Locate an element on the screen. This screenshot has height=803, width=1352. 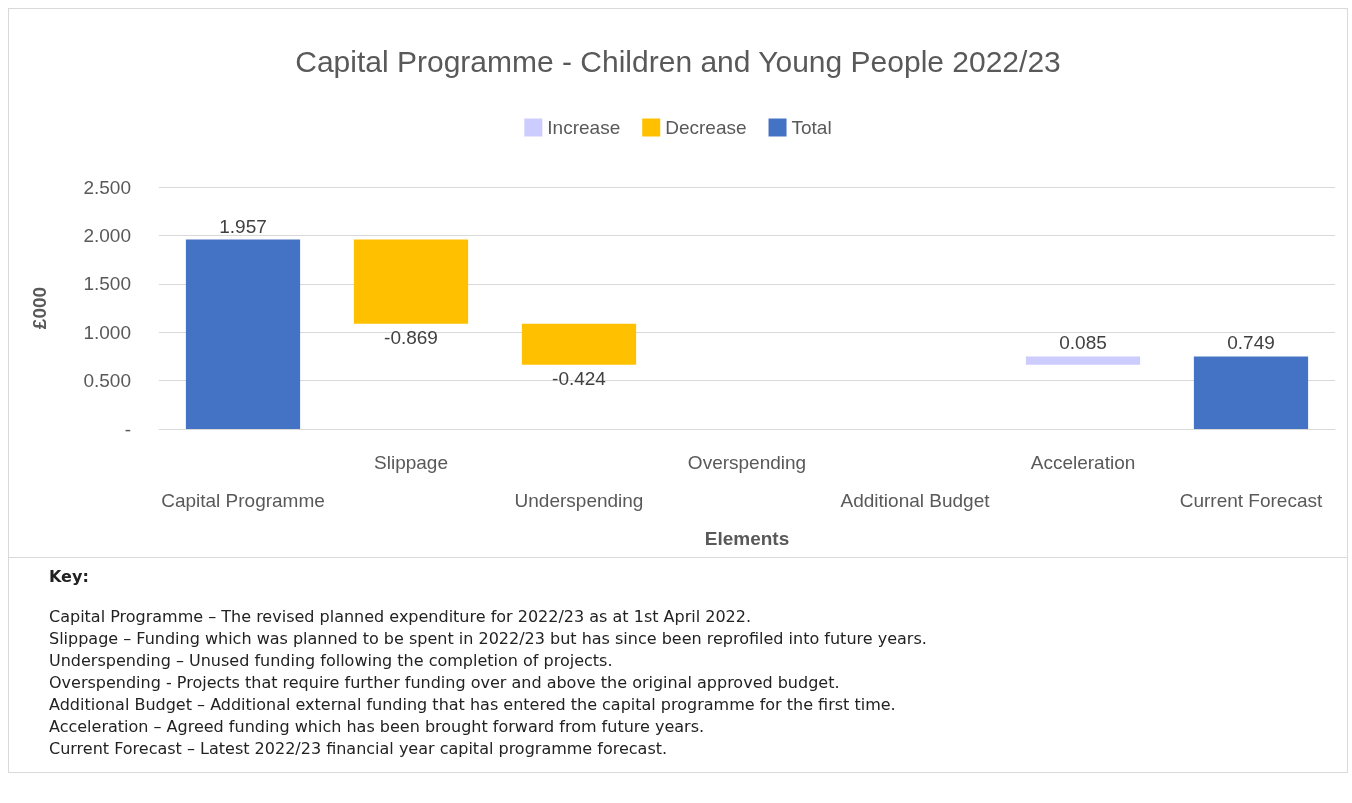
text: Slippage – Funding which was planned to be spent in 2022/23 but has since been reprofiled into future years. is located at coordinates (488, 638).